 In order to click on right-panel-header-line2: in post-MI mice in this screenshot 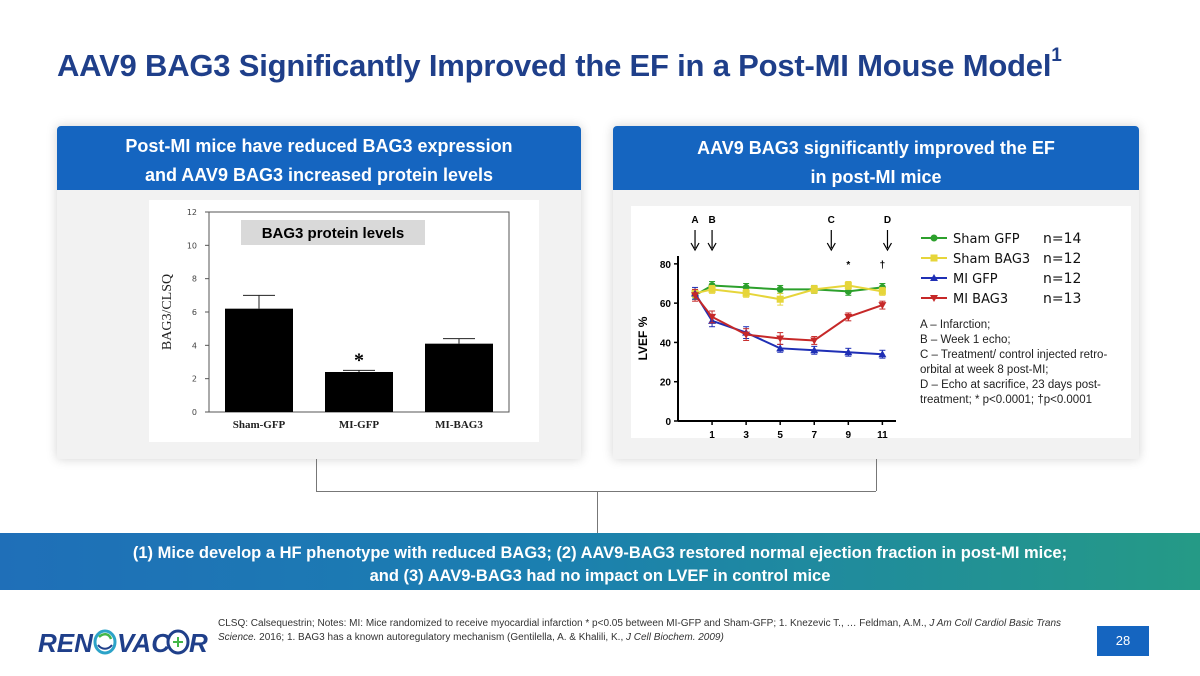, I will do `click(876, 177)`.